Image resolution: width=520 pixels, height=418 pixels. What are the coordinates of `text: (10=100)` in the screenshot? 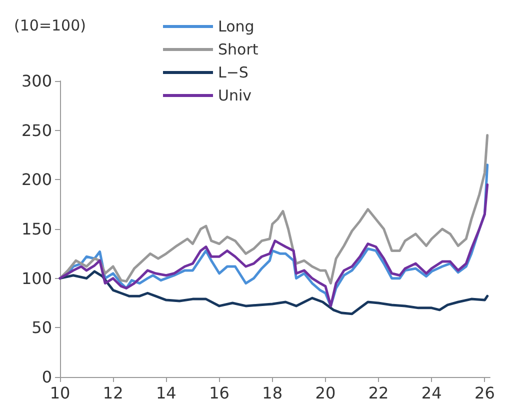 It's located at (50, 25).